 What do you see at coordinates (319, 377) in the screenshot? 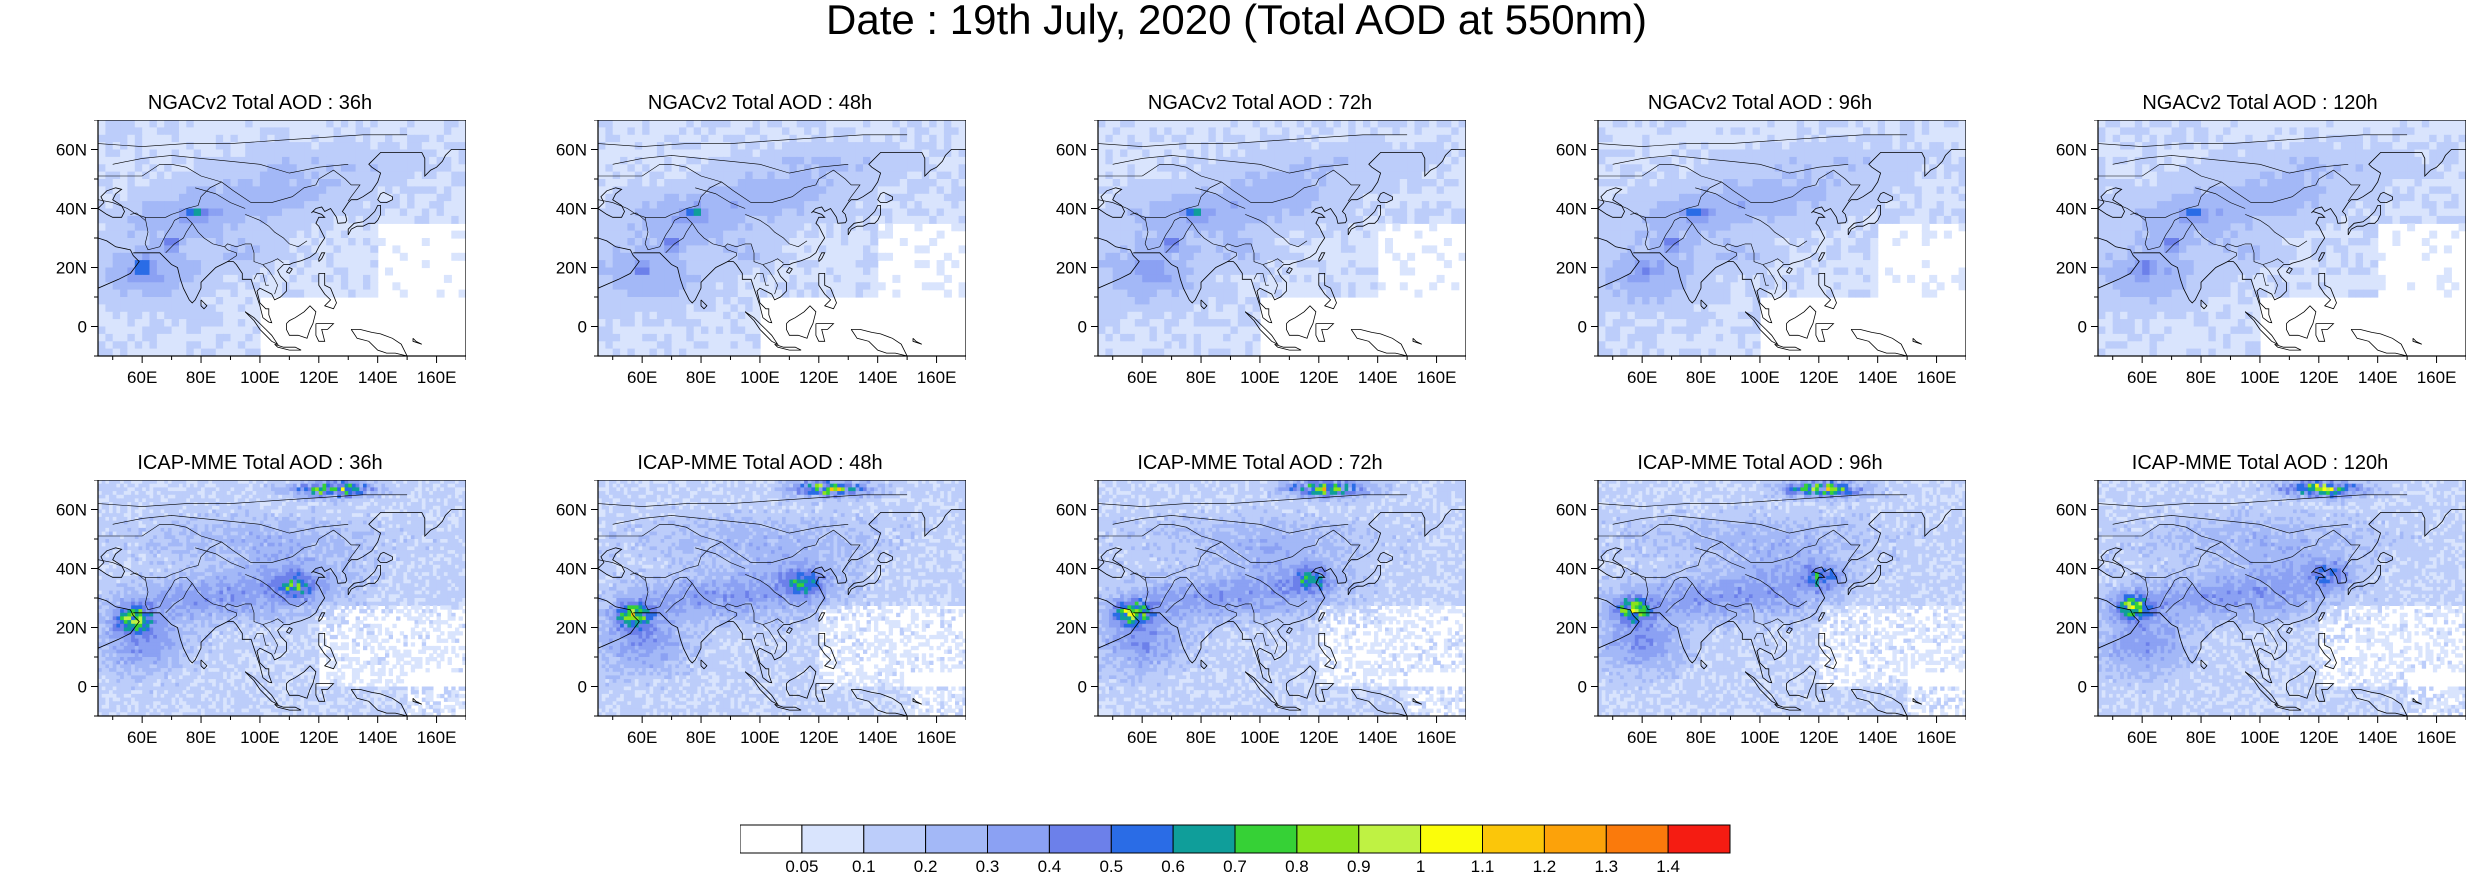
I see `lon-tick-label: 120E` at bounding box center [319, 377].